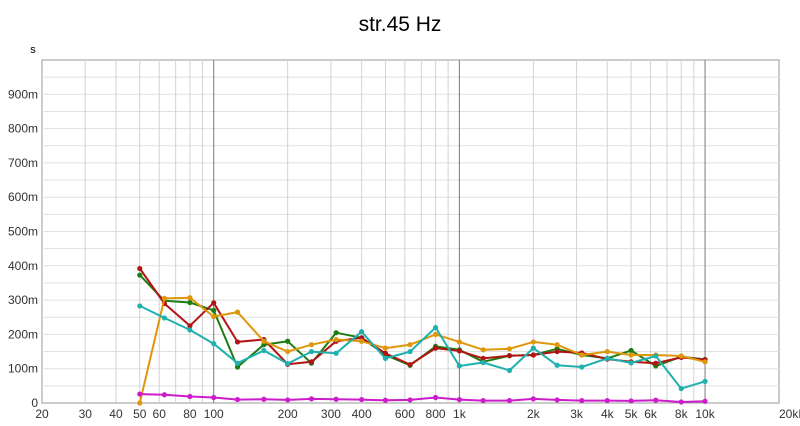  What do you see at coordinates (460, 414) in the screenshot?
I see `x-tick-label: 1k` at bounding box center [460, 414].